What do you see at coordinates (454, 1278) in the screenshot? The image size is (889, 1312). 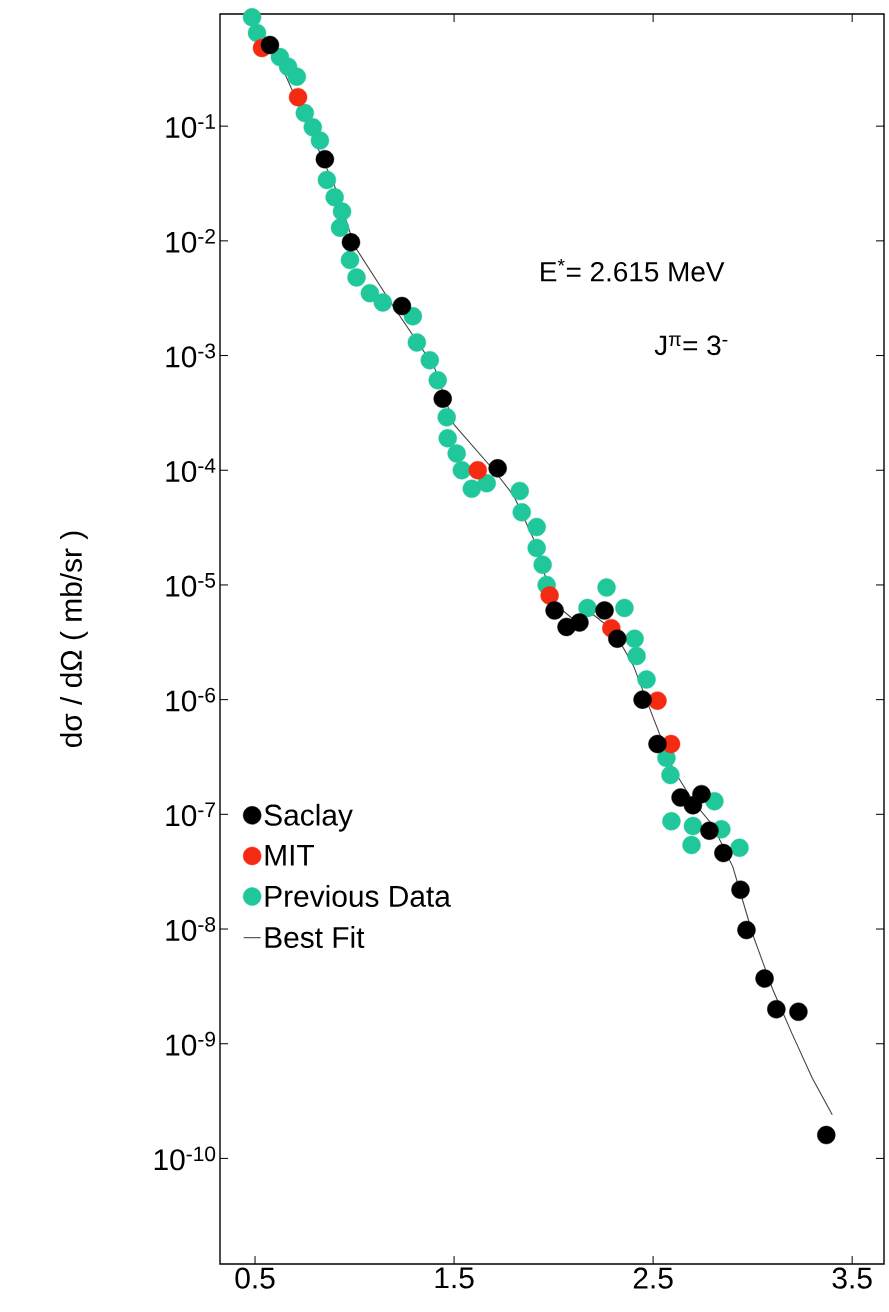 I see `x-tick-label: 1.5` at bounding box center [454, 1278].